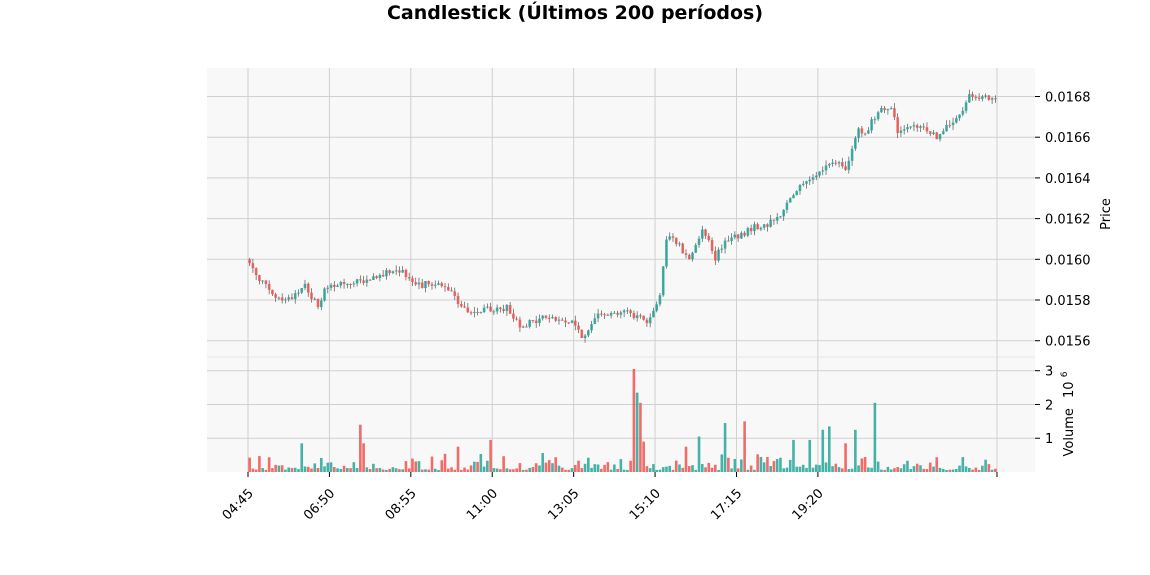 This screenshot has height=575, width=1150. I want to click on volume-axis-label-text: Volume, so click(1069, 432).